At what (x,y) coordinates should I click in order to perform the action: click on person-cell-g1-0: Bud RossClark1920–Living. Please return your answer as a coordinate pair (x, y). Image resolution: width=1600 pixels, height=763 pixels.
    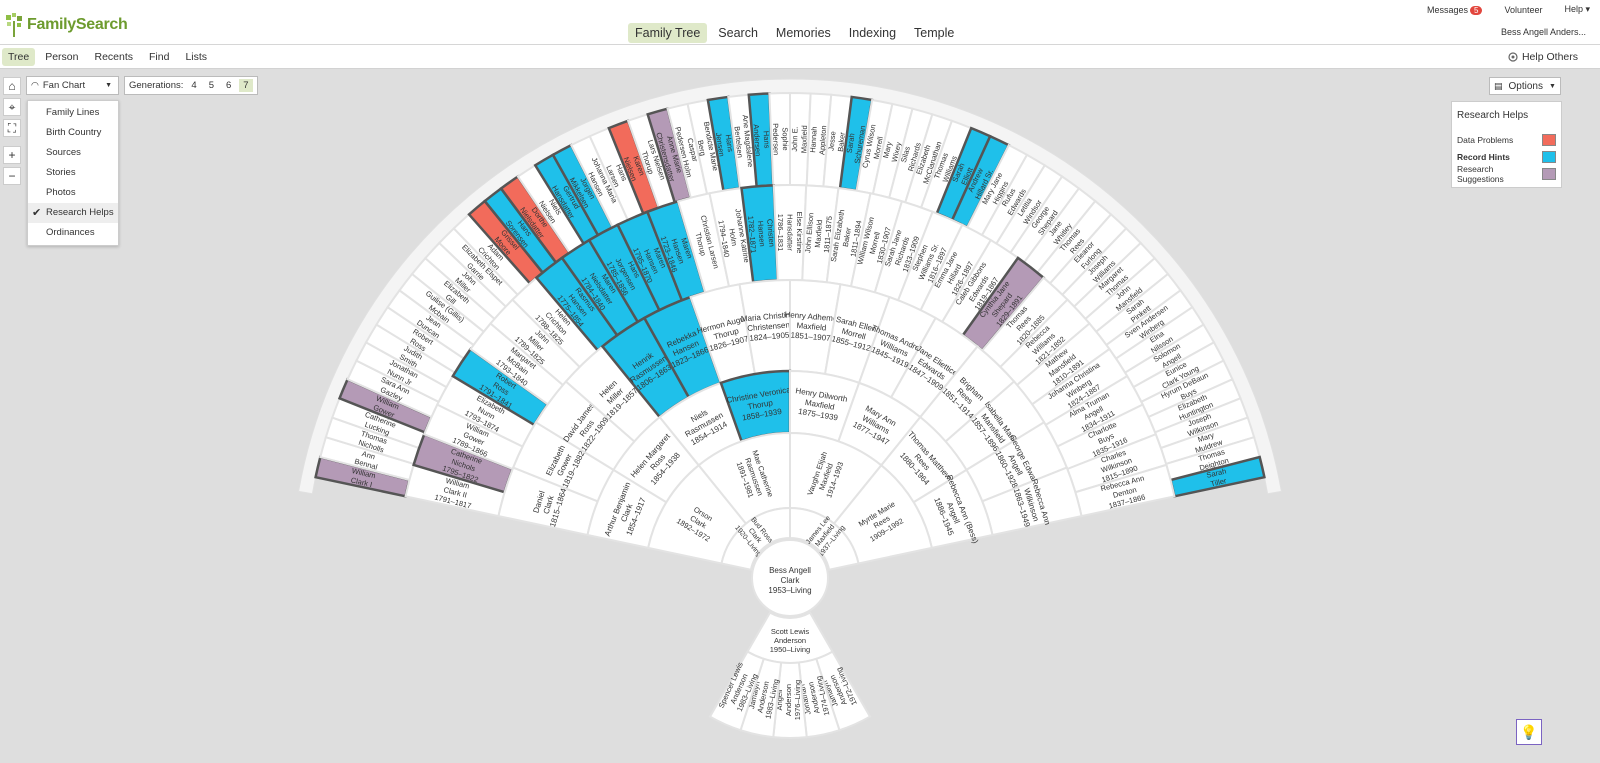
    Looking at the image, I should click on (755, 538).